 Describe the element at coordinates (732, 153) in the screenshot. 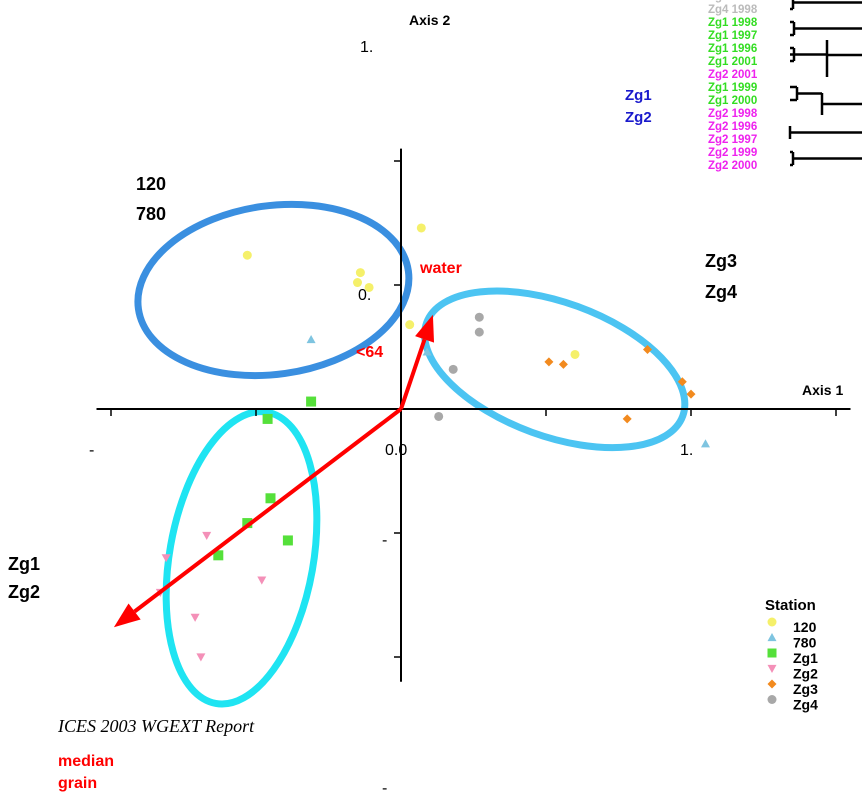

I see `dendrogram-leaf-label: Zg2 1999` at that location.